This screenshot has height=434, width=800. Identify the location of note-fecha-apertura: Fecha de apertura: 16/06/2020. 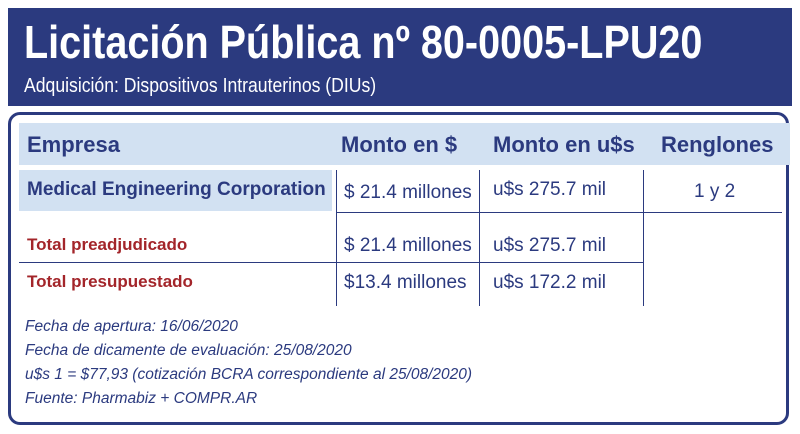
(131, 326).